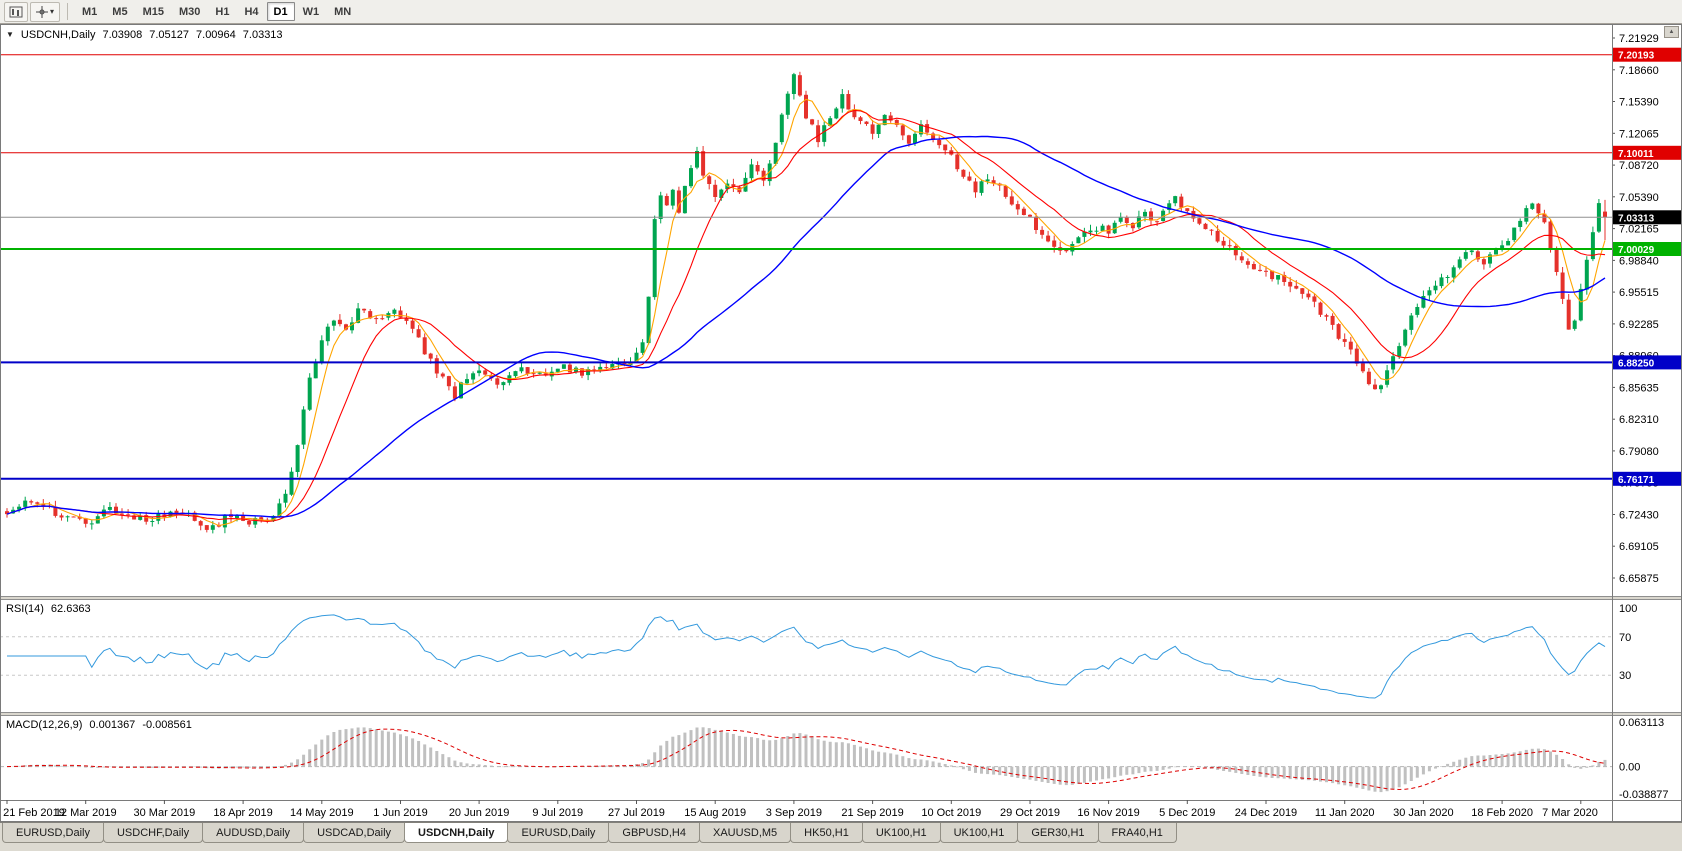 The width and height of the screenshot is (1682, 851). I want to click on timeframe-button-h4: H4, so click(251, 11).